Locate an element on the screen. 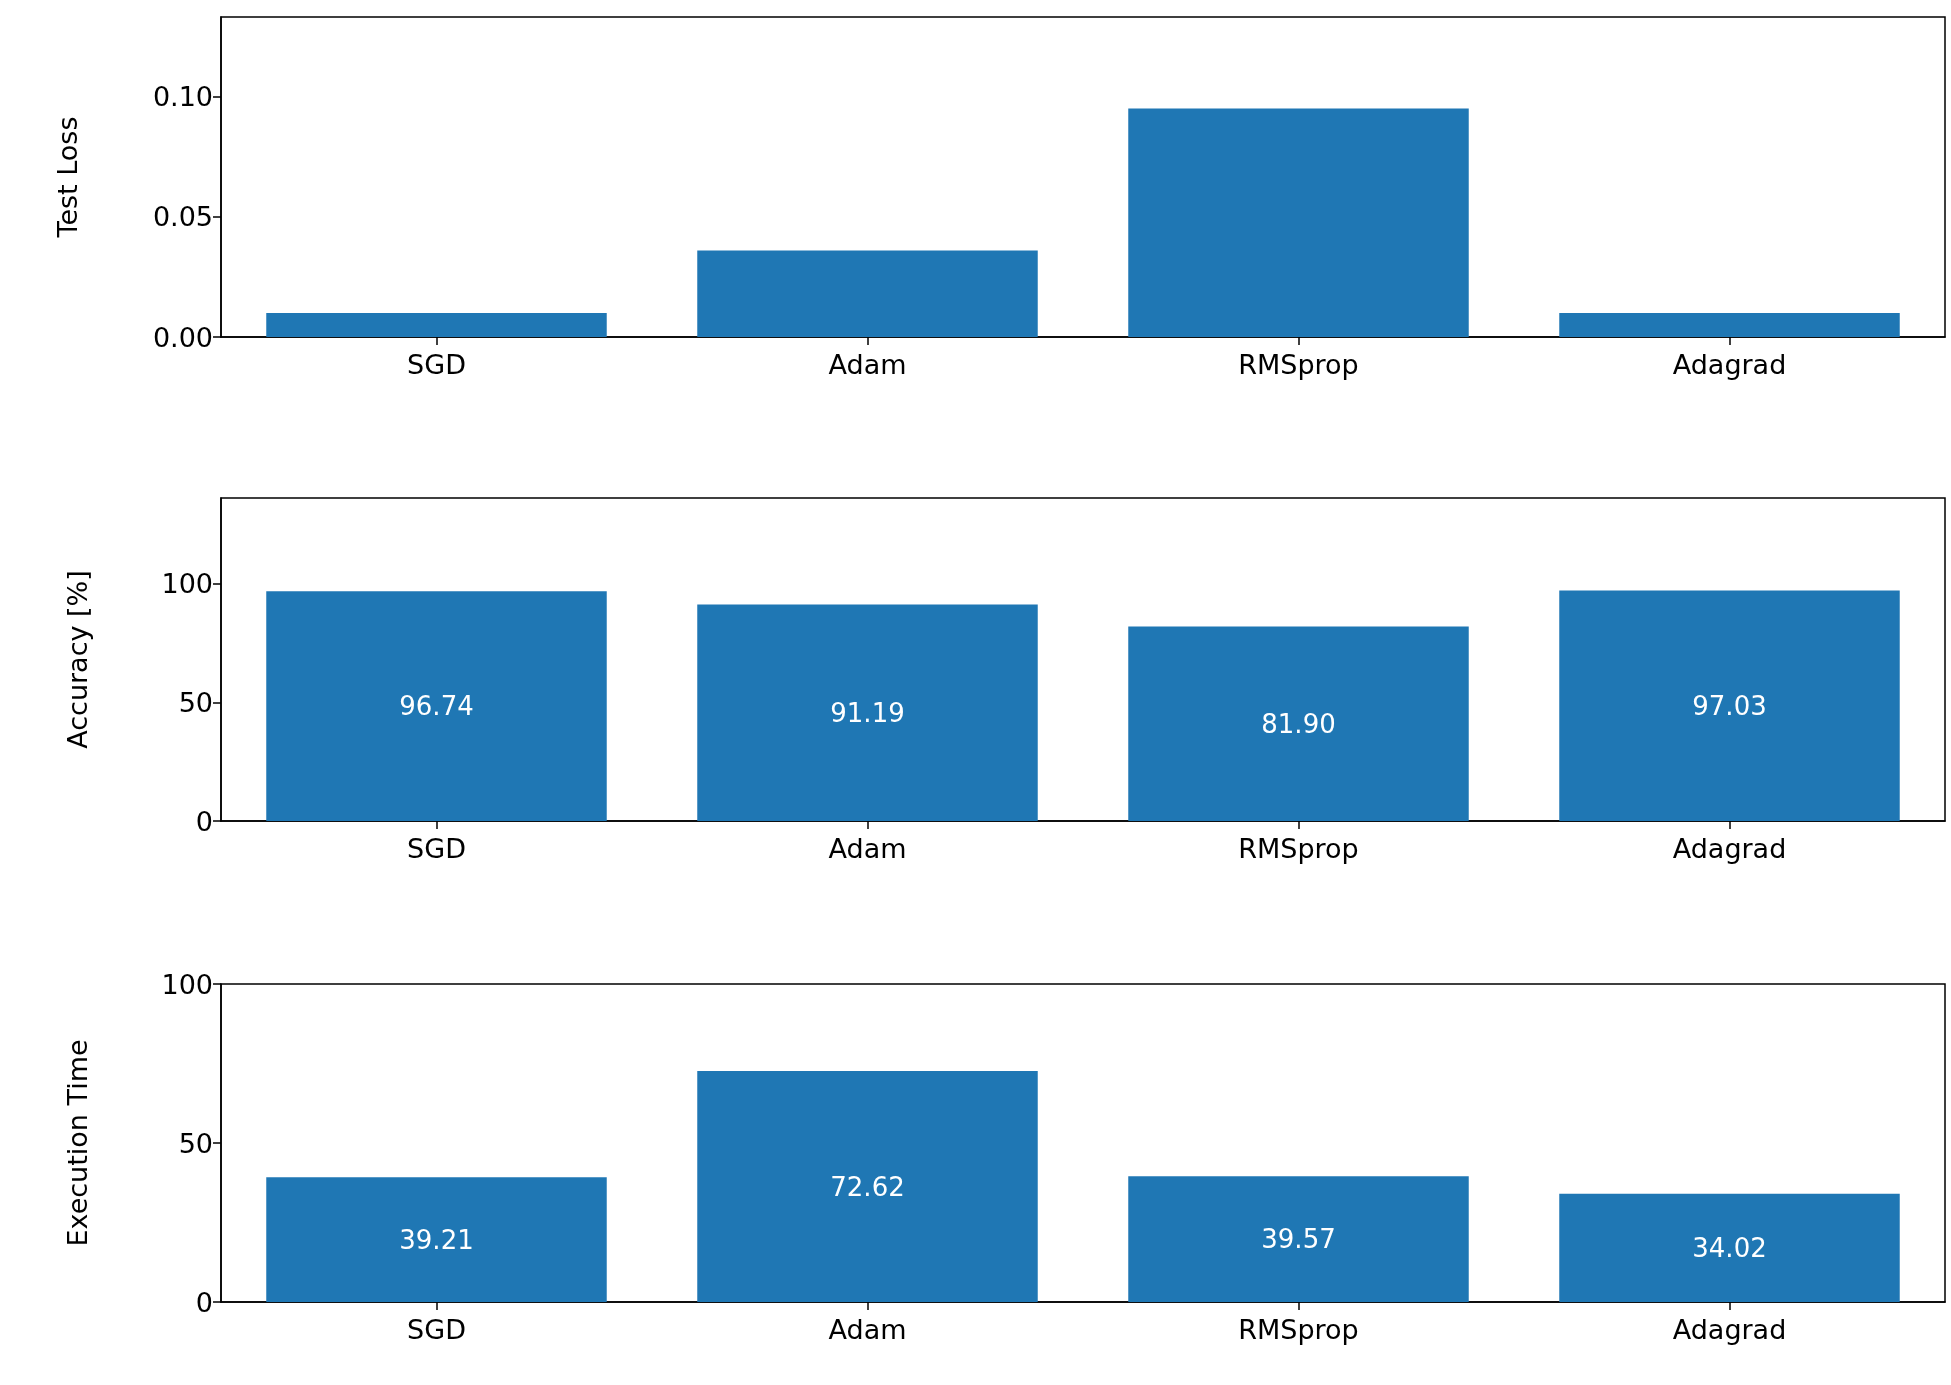 Image resolution: width=1951 pixels, height=1385 pixels. y-axis-title: Execution Time is located at coordinates (77, 1143).